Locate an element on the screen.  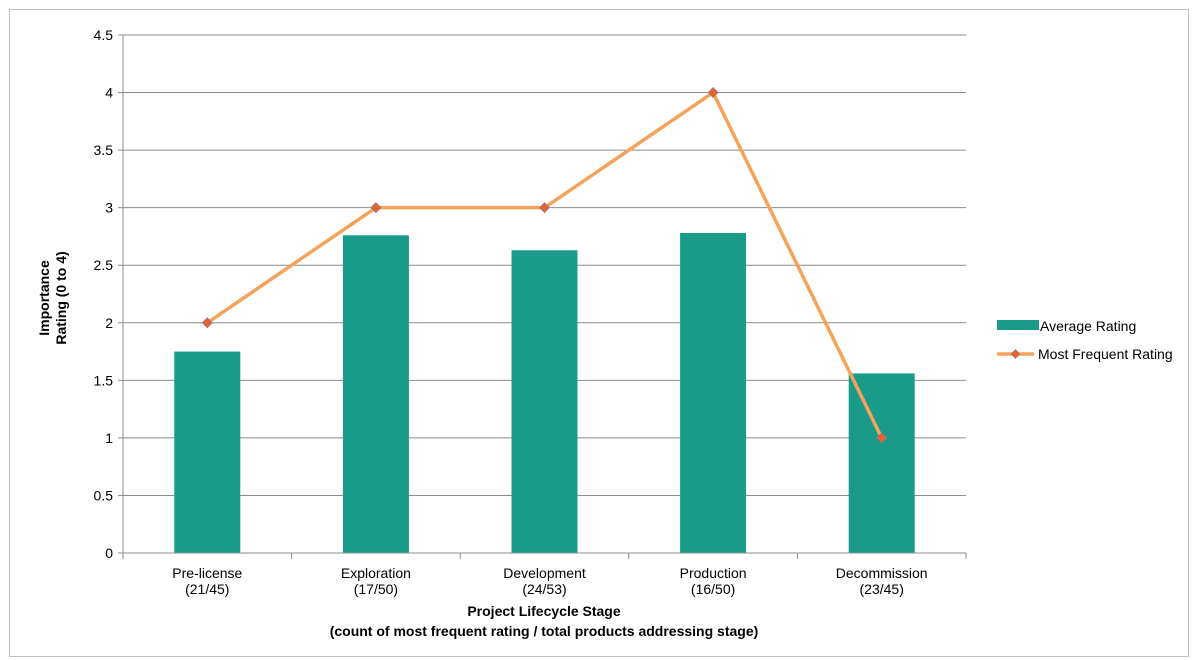
legend-label-most-frequent-rating: Most Frequent Rating is located at coordinates (1105, 354).